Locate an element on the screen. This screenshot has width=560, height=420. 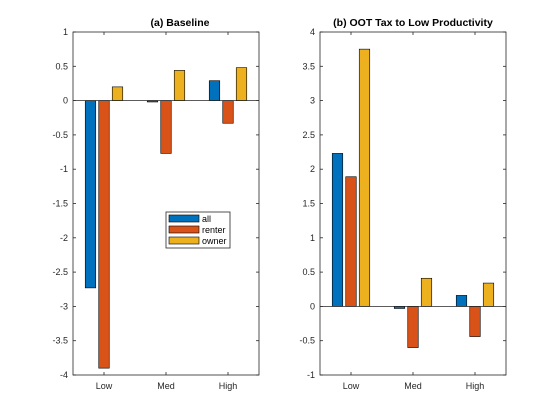
legend-label-owner: owner is located at coordinates (214, 241).